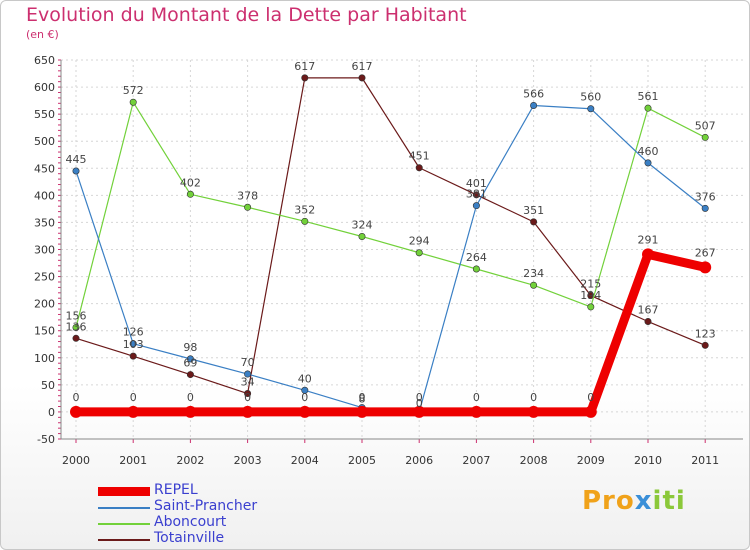 The height and width of the screenshot is (550, 750). I want to click on data-label-aboncourt: 234, so click(533, 273).